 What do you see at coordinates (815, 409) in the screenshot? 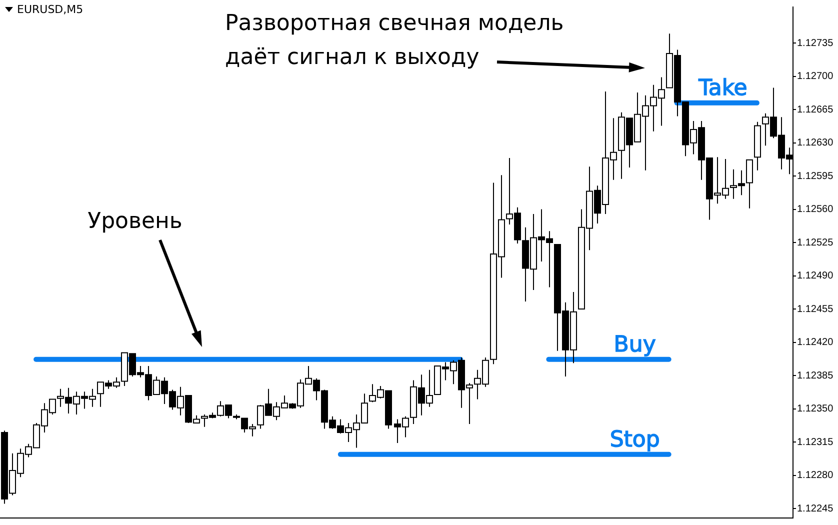
I see `y-tick-label: 1.12350` at bounding box center [815, 409].